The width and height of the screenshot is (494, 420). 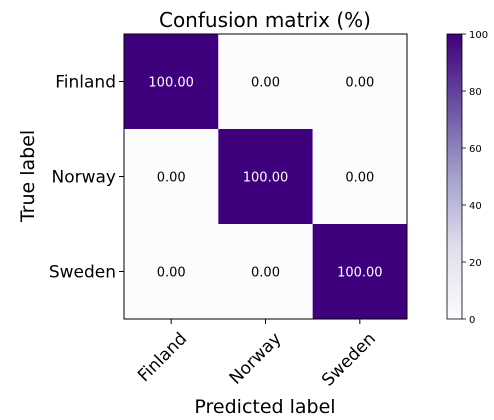 I want to click on colorbar-tick-label: 0, so click(x=472, y=320).